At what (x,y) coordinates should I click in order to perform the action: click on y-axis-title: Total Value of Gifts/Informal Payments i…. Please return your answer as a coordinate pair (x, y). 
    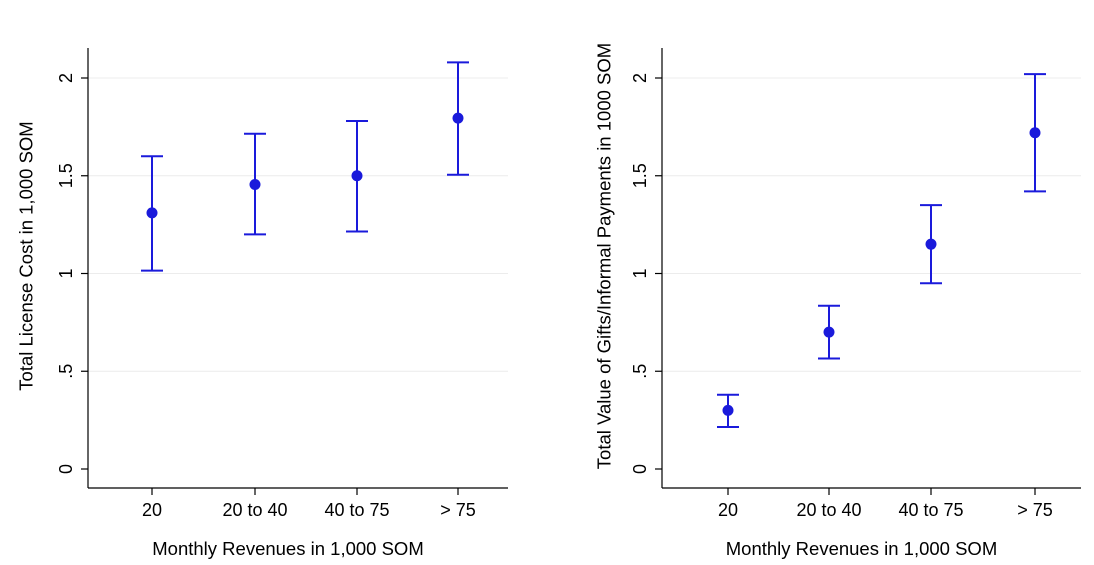
    Looking at the image, I should click on (604, 256).